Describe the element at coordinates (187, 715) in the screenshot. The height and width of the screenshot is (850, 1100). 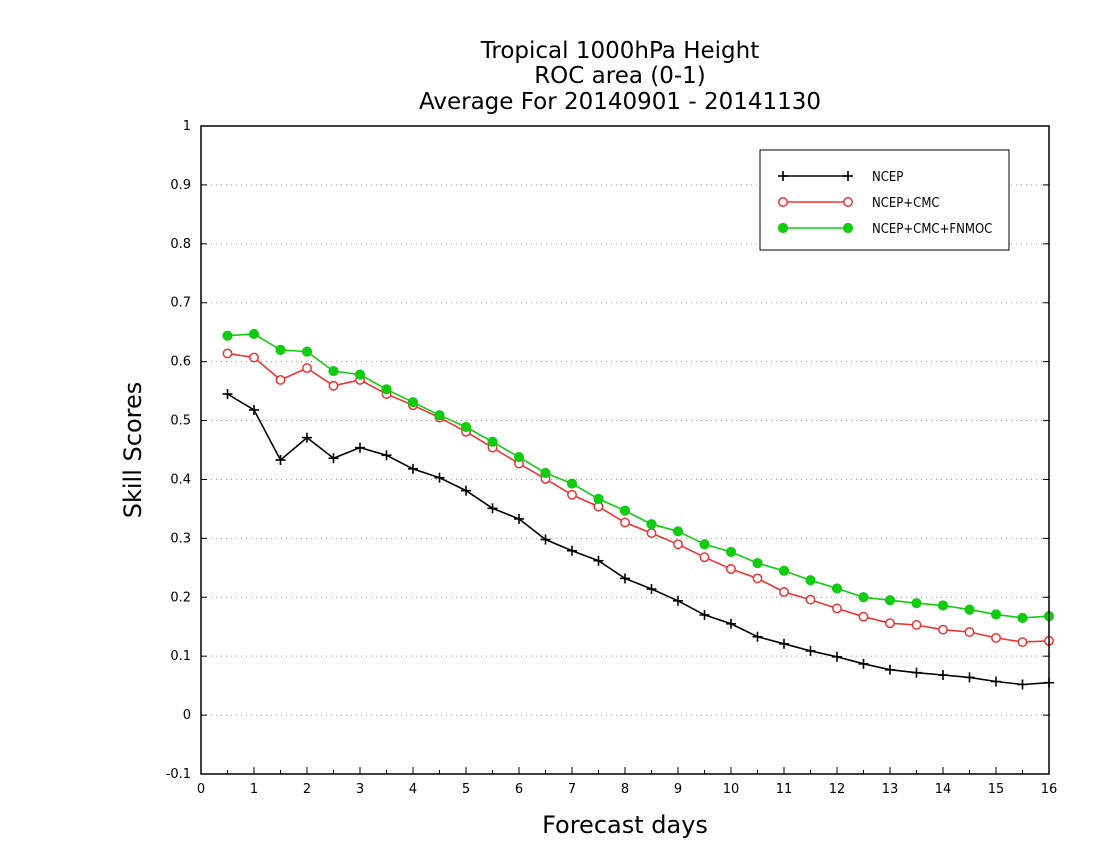
I see `y-tick-label: 0` at that location.